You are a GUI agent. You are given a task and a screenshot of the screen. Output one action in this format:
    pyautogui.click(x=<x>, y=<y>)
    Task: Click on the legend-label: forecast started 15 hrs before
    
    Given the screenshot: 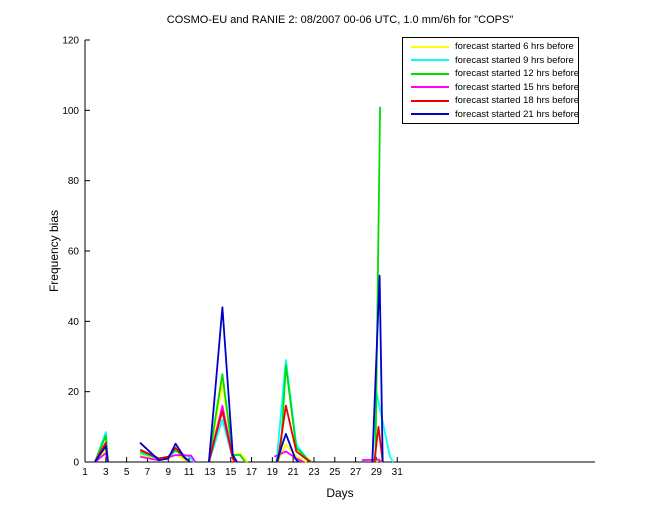 What is the action you would take?
    pyautogui.click(x=517, y=87)
    